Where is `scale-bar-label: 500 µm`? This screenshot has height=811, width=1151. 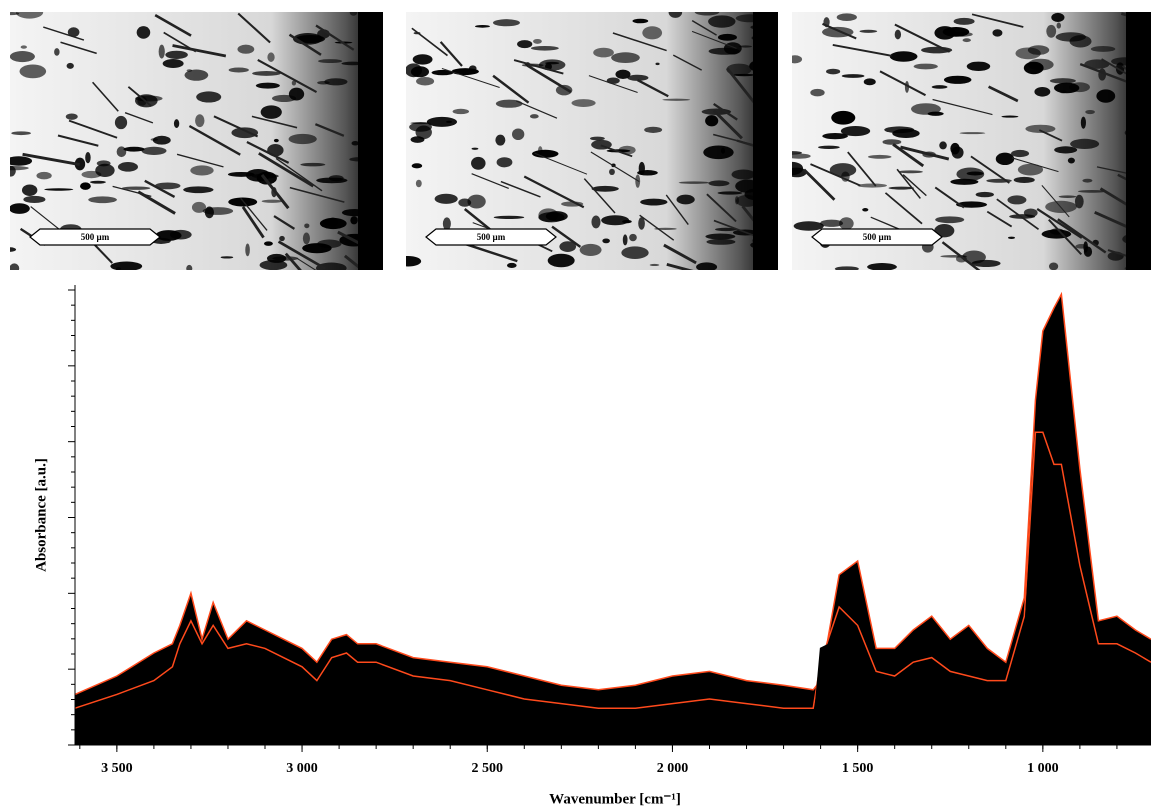
scale-bar-label: 500 µm is located at coordinates (95, 237).